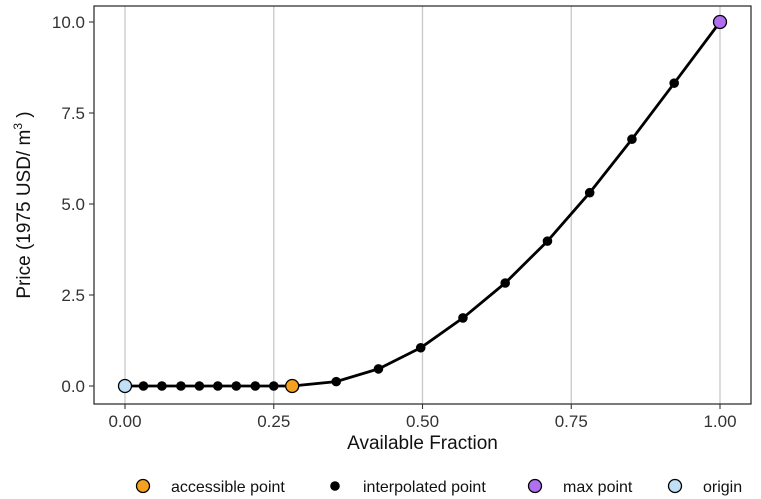 The height and width of the screenshot is (499, 761). I want to click on accessible-point-marker, so click(292, 386).